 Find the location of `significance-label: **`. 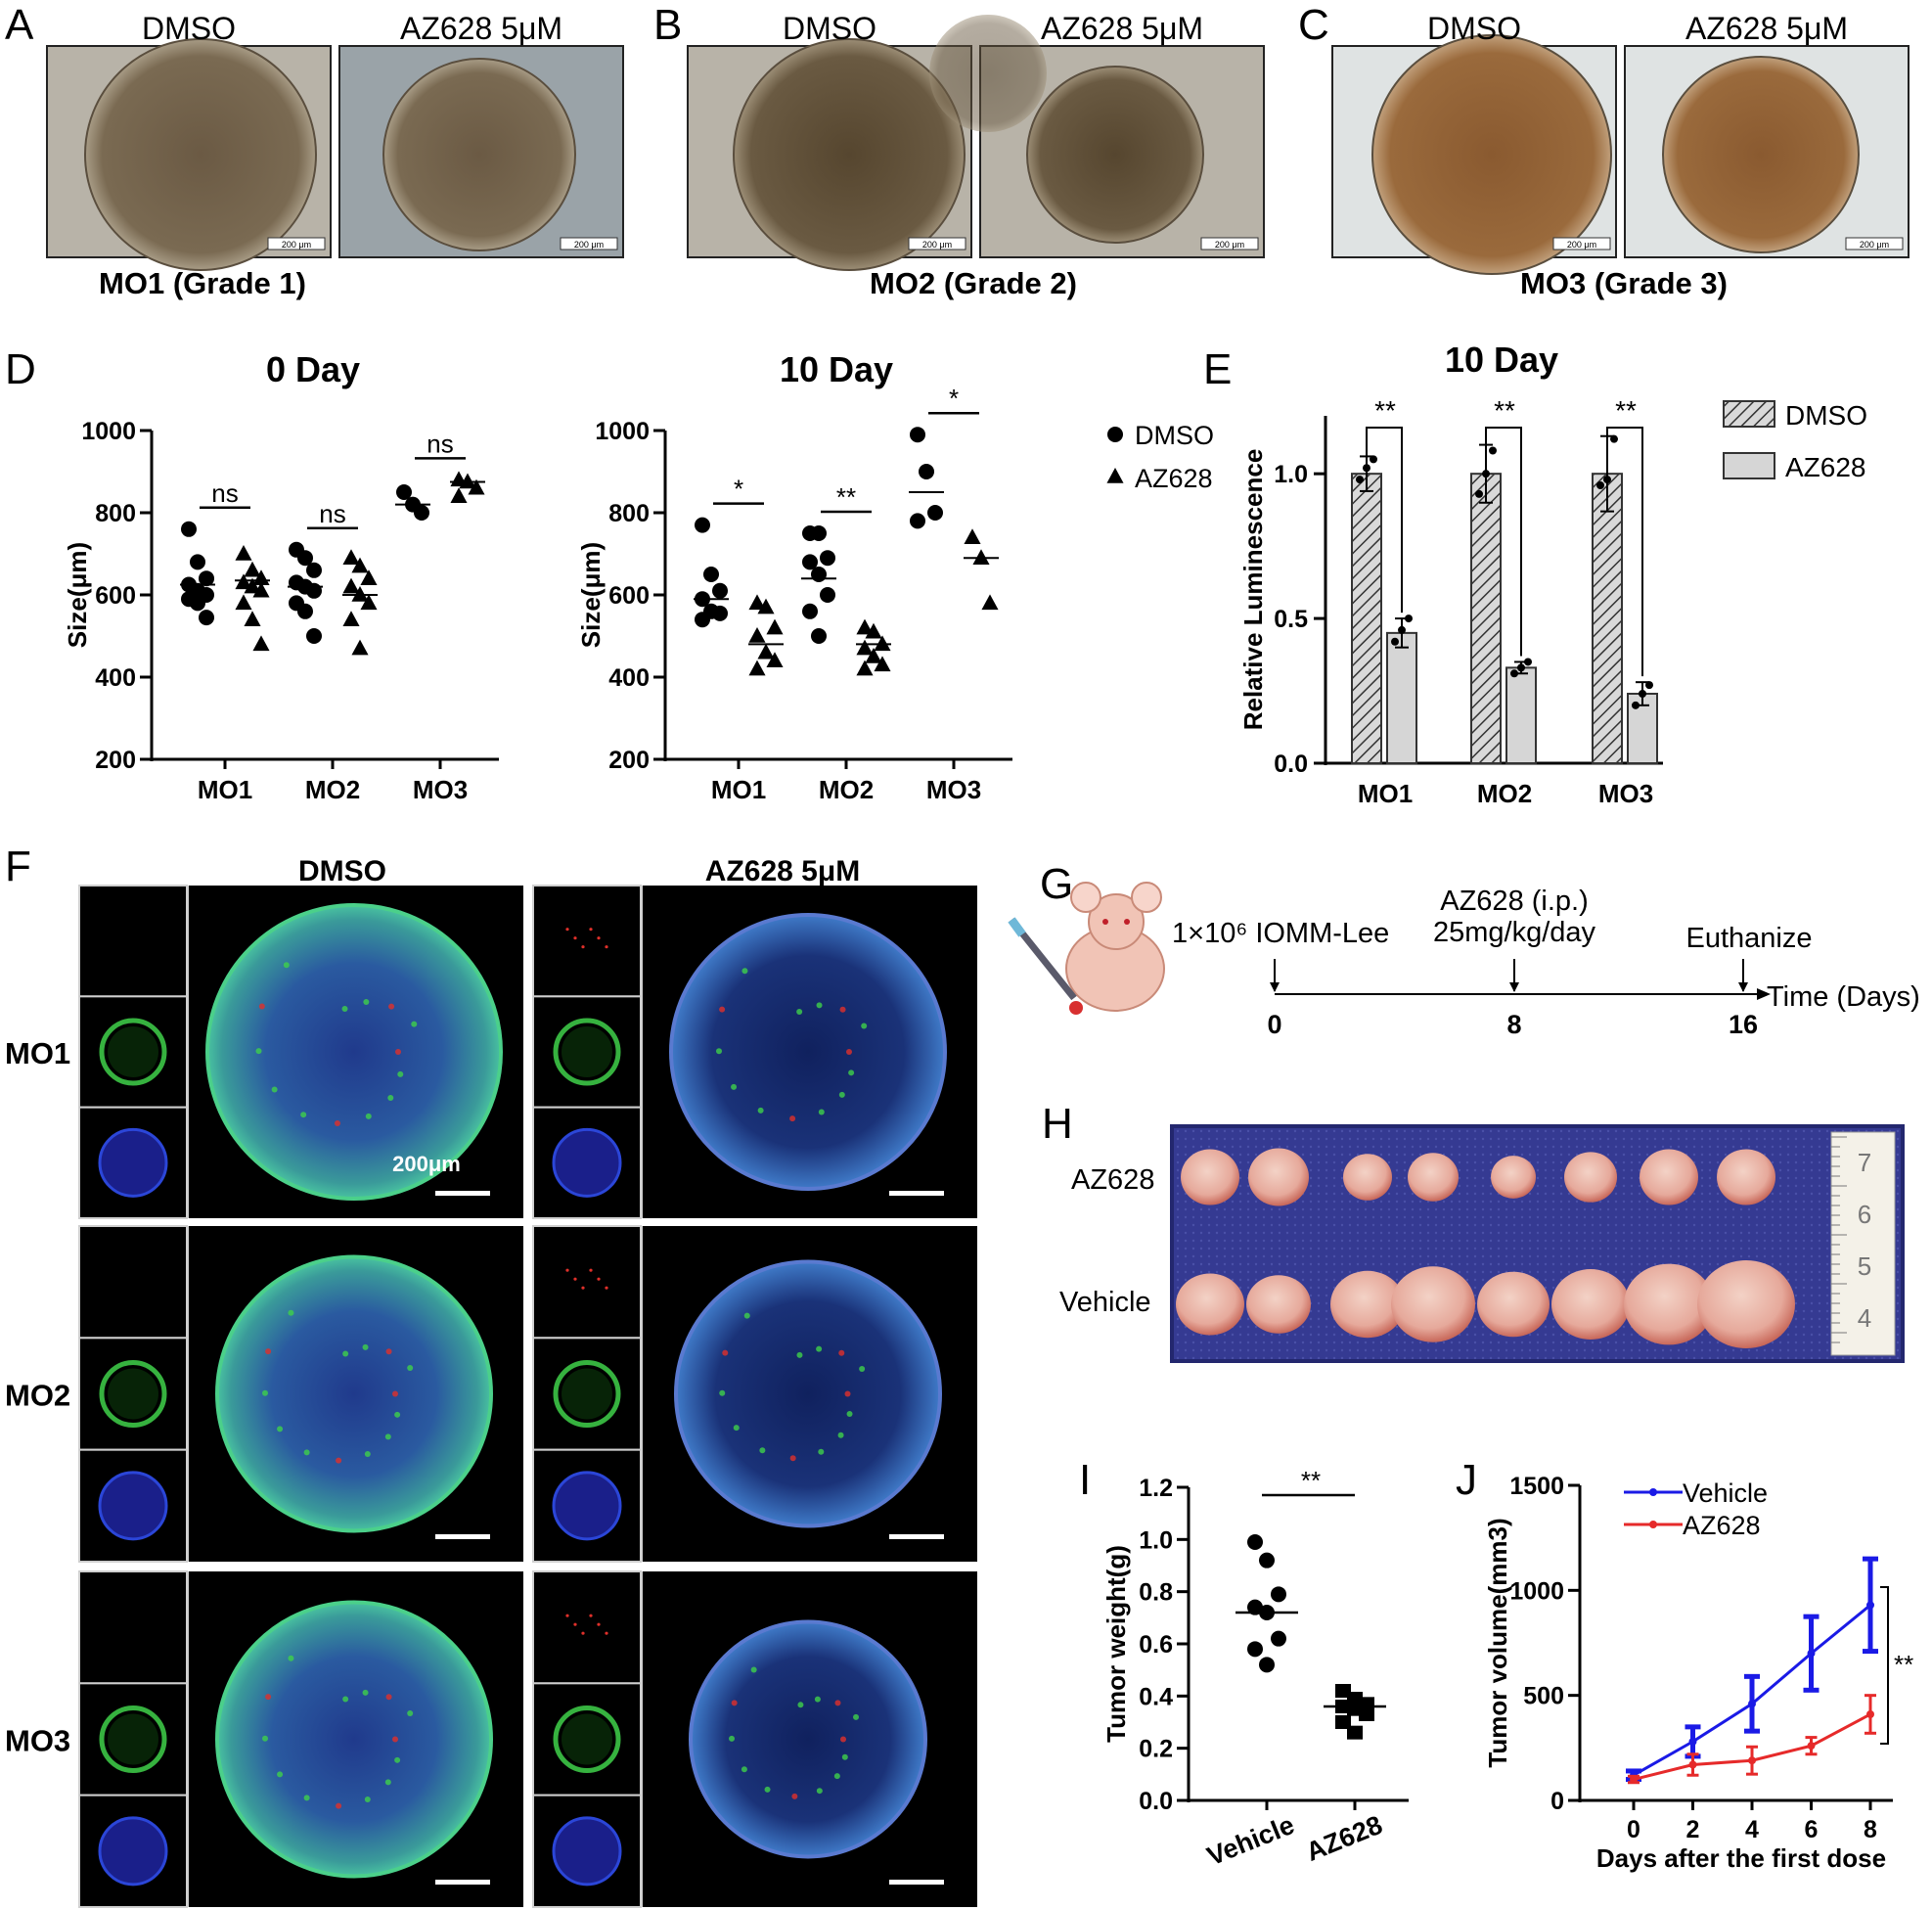

significance-label: ** is located at coordinates (1504, 411).